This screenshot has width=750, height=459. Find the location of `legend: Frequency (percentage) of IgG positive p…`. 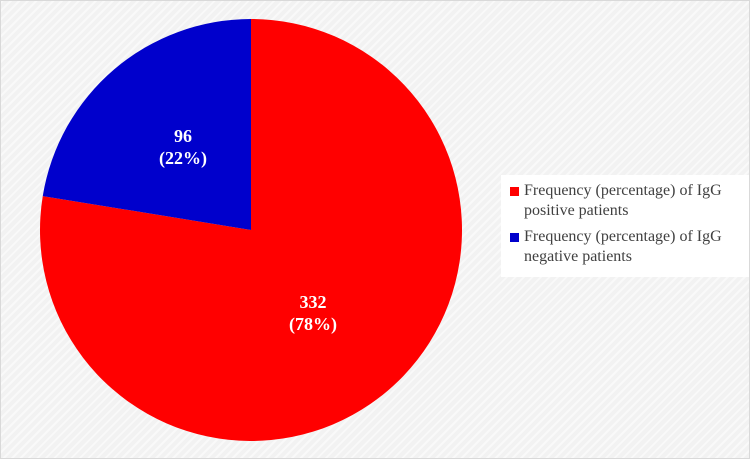

legend: Frequency (percentage) of IgG positive p… is located at coordinates (625, 226).